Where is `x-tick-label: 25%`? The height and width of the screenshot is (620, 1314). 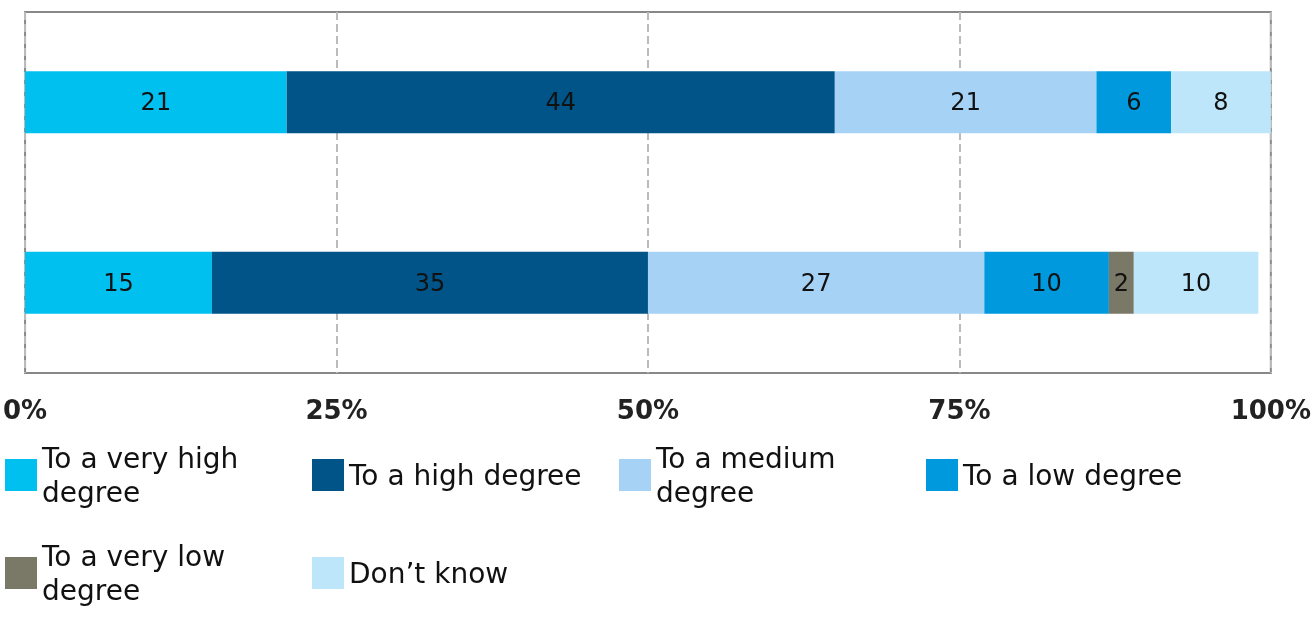
x-tick-label: 25% is located at coordinates (336, 410).